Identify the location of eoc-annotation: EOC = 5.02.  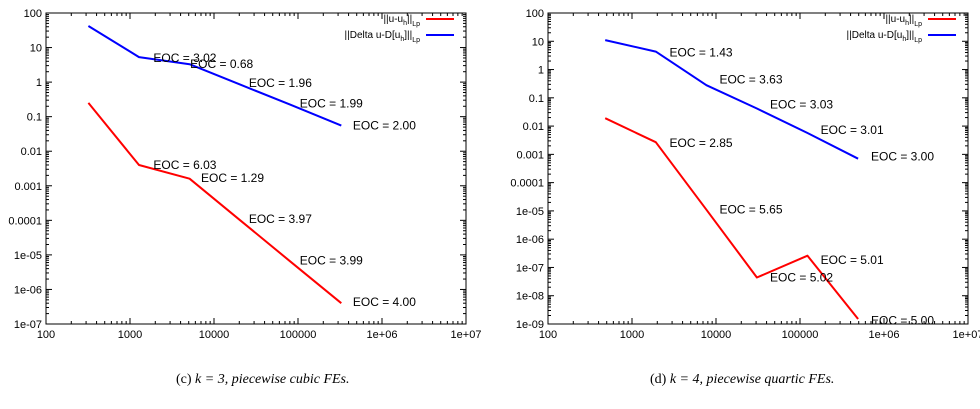
(801, 277).